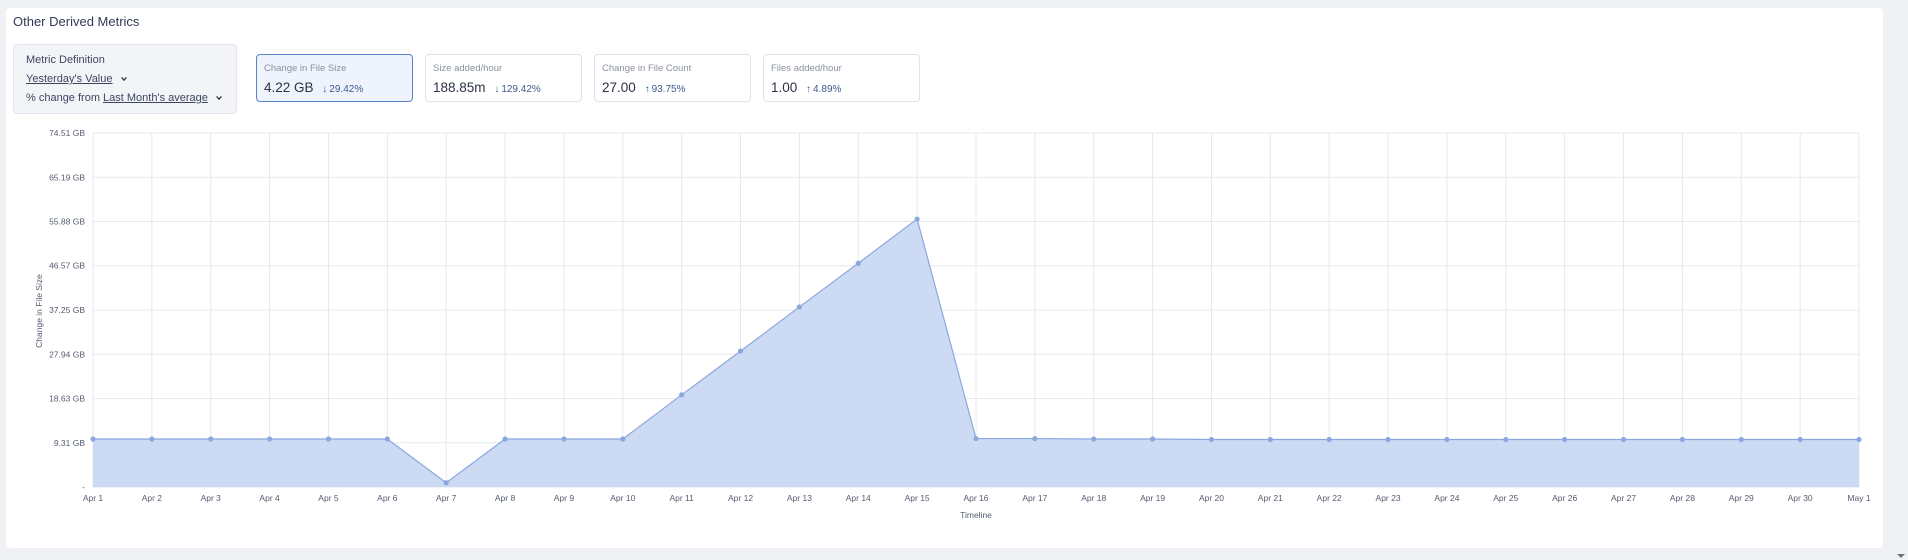  What do you see at coordinates (503, 78) in the screenshot?
I see `kpi-card-size-added-per-hour: Size added/hour 188.85m ↓ 129.42%` at bounding box center [503, 78].